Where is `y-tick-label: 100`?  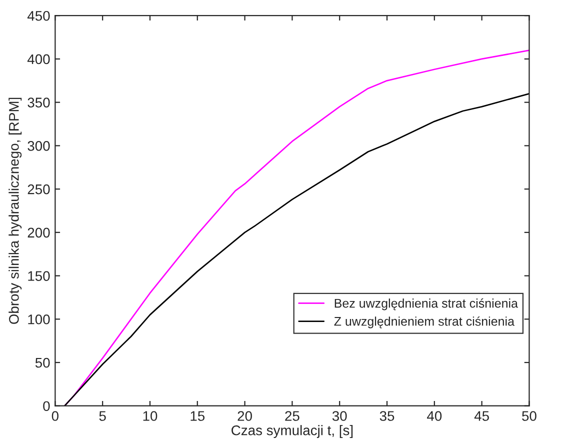
y-tick-label: 100 is located at coordinates (39, 319).